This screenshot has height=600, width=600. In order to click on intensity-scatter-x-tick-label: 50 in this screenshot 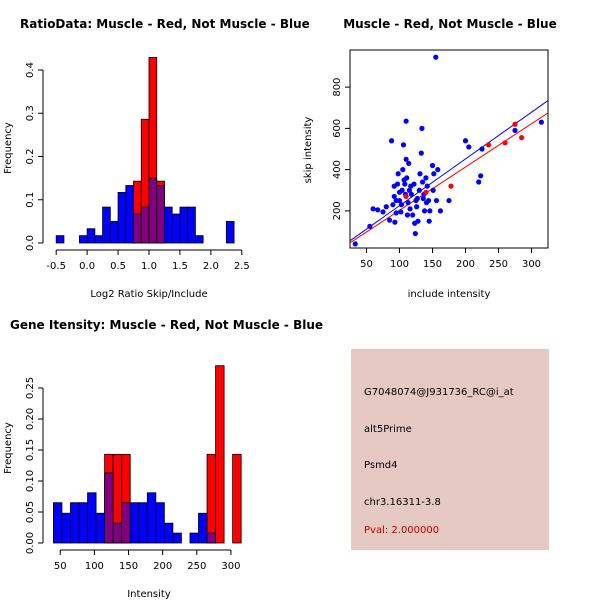, I will do `click(366, 264)`.